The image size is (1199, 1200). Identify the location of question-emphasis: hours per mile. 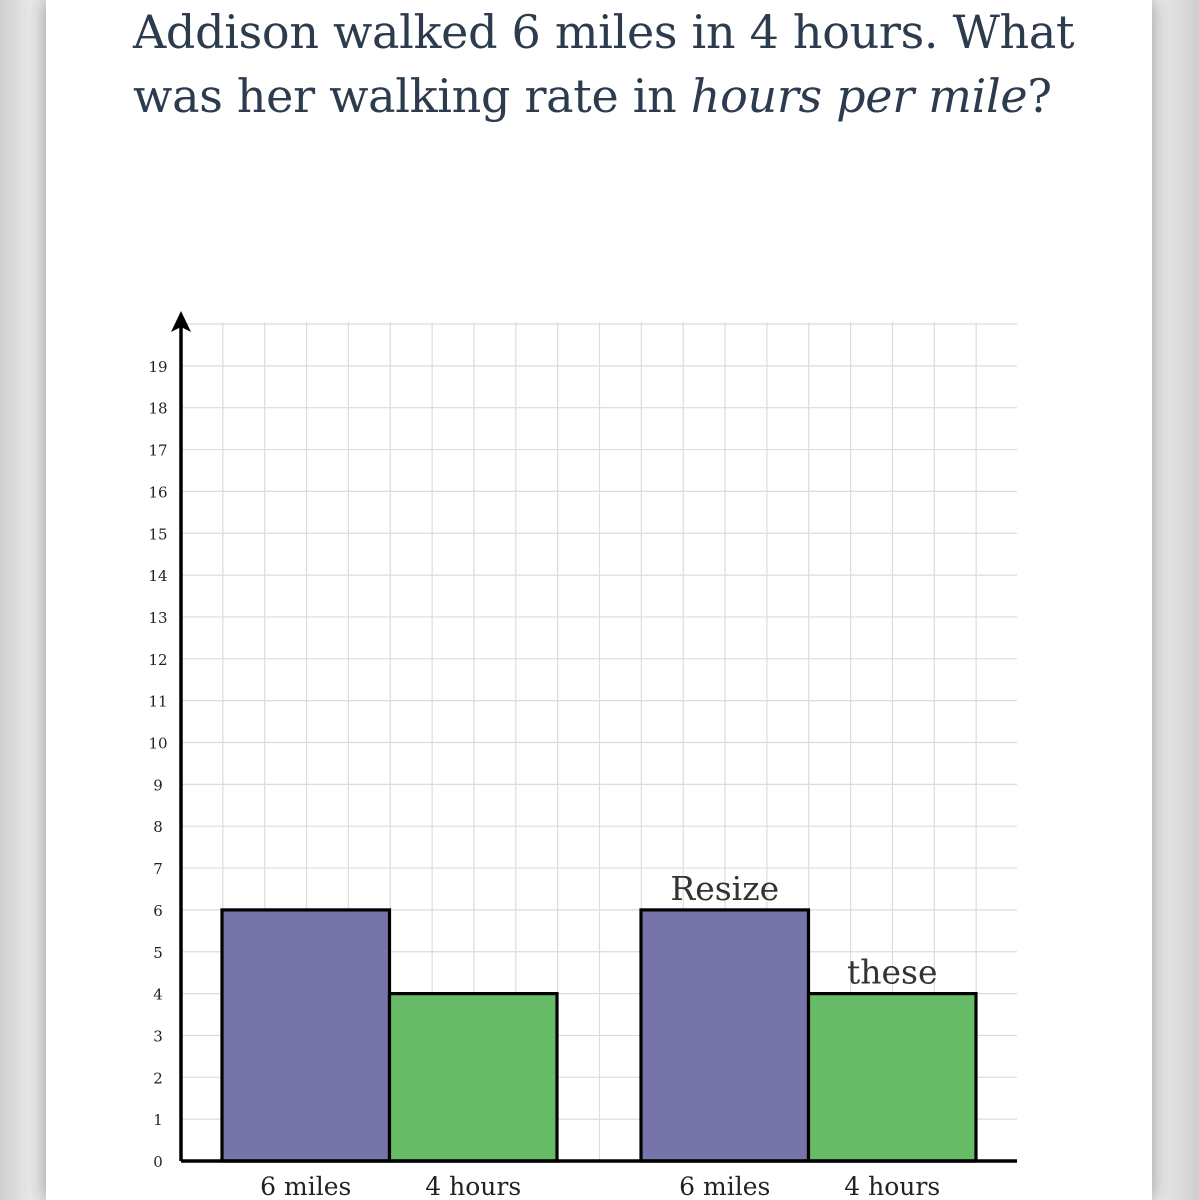
(859, 96).